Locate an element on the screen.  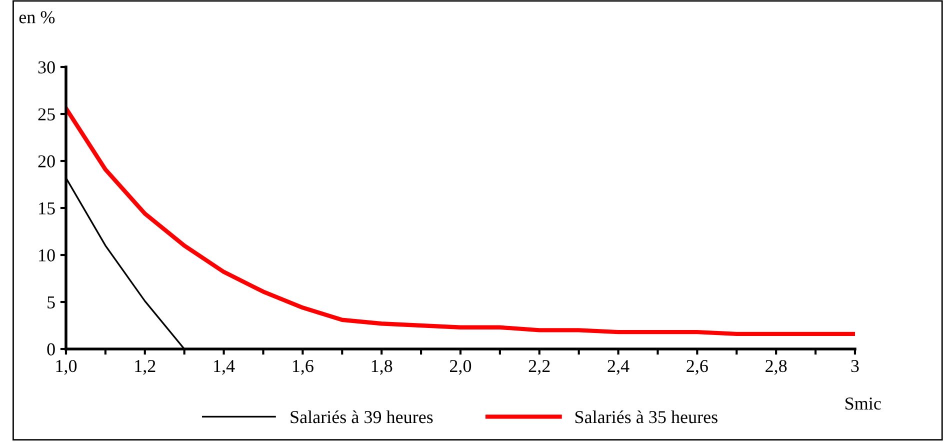
x-tick-label: 1,0 is located at coordinates (66, 367).